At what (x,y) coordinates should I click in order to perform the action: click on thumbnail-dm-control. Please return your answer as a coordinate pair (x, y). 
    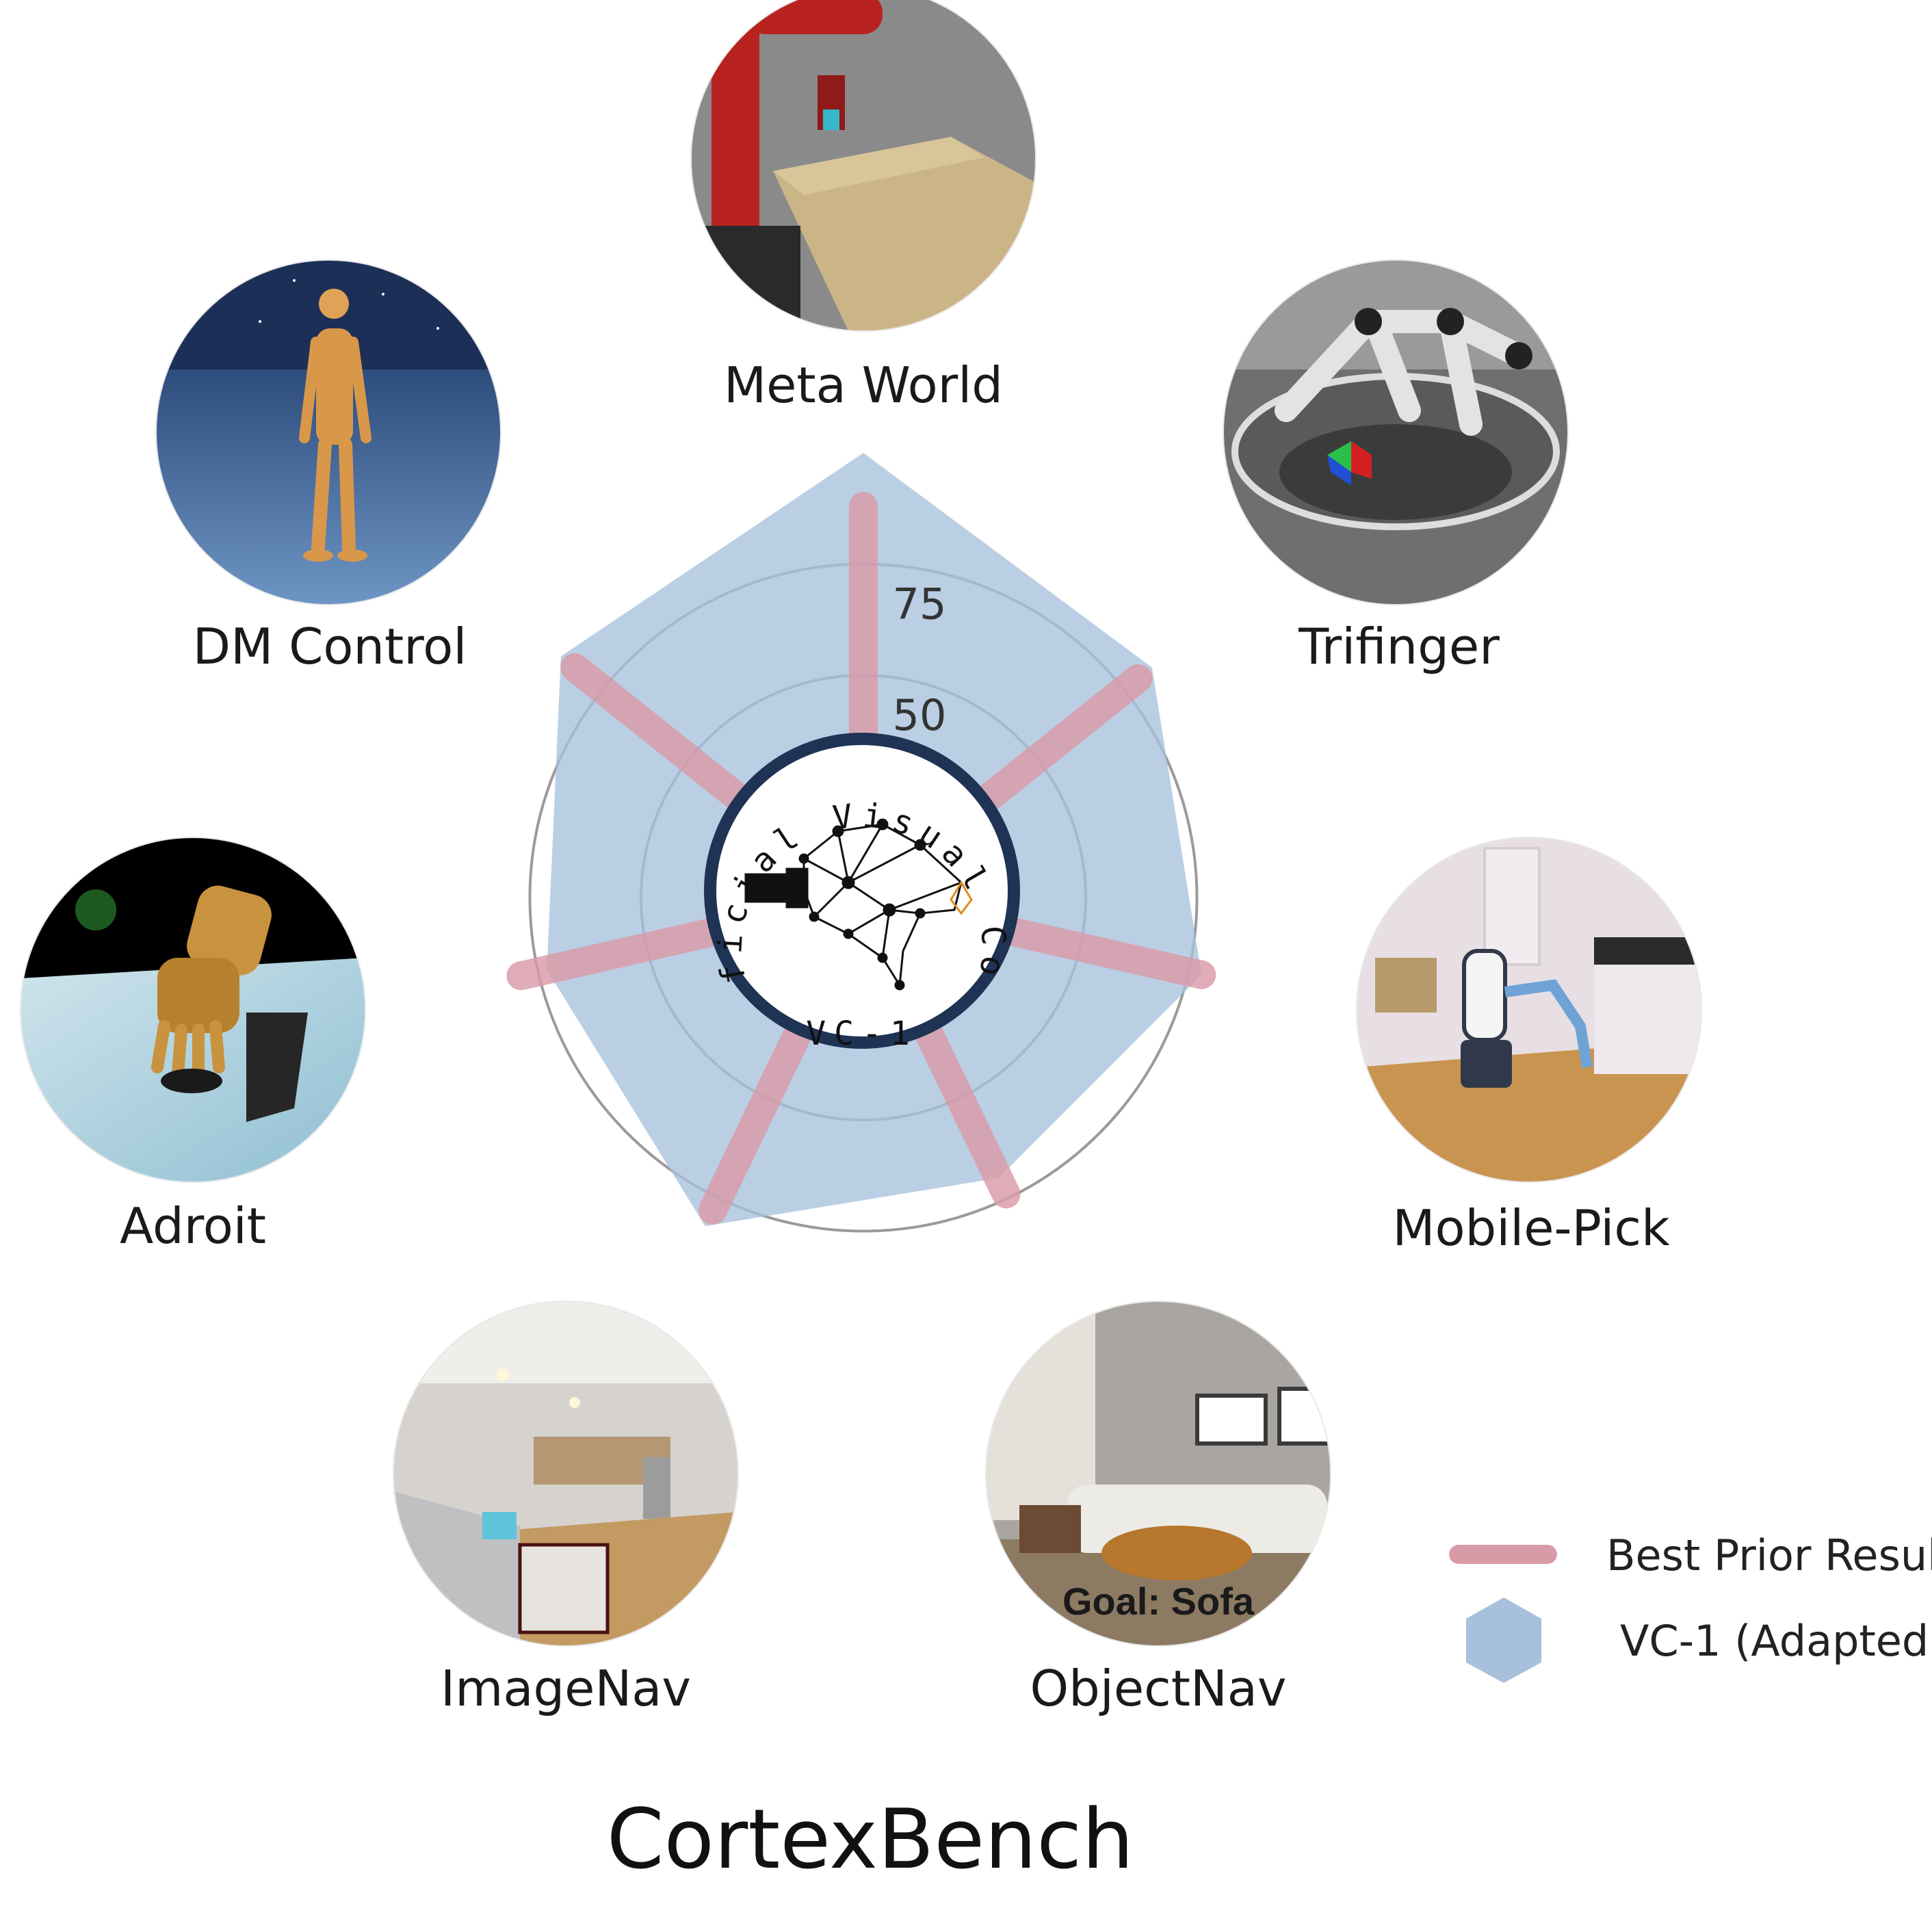
    Looking at the image, I should click on (328, 432).